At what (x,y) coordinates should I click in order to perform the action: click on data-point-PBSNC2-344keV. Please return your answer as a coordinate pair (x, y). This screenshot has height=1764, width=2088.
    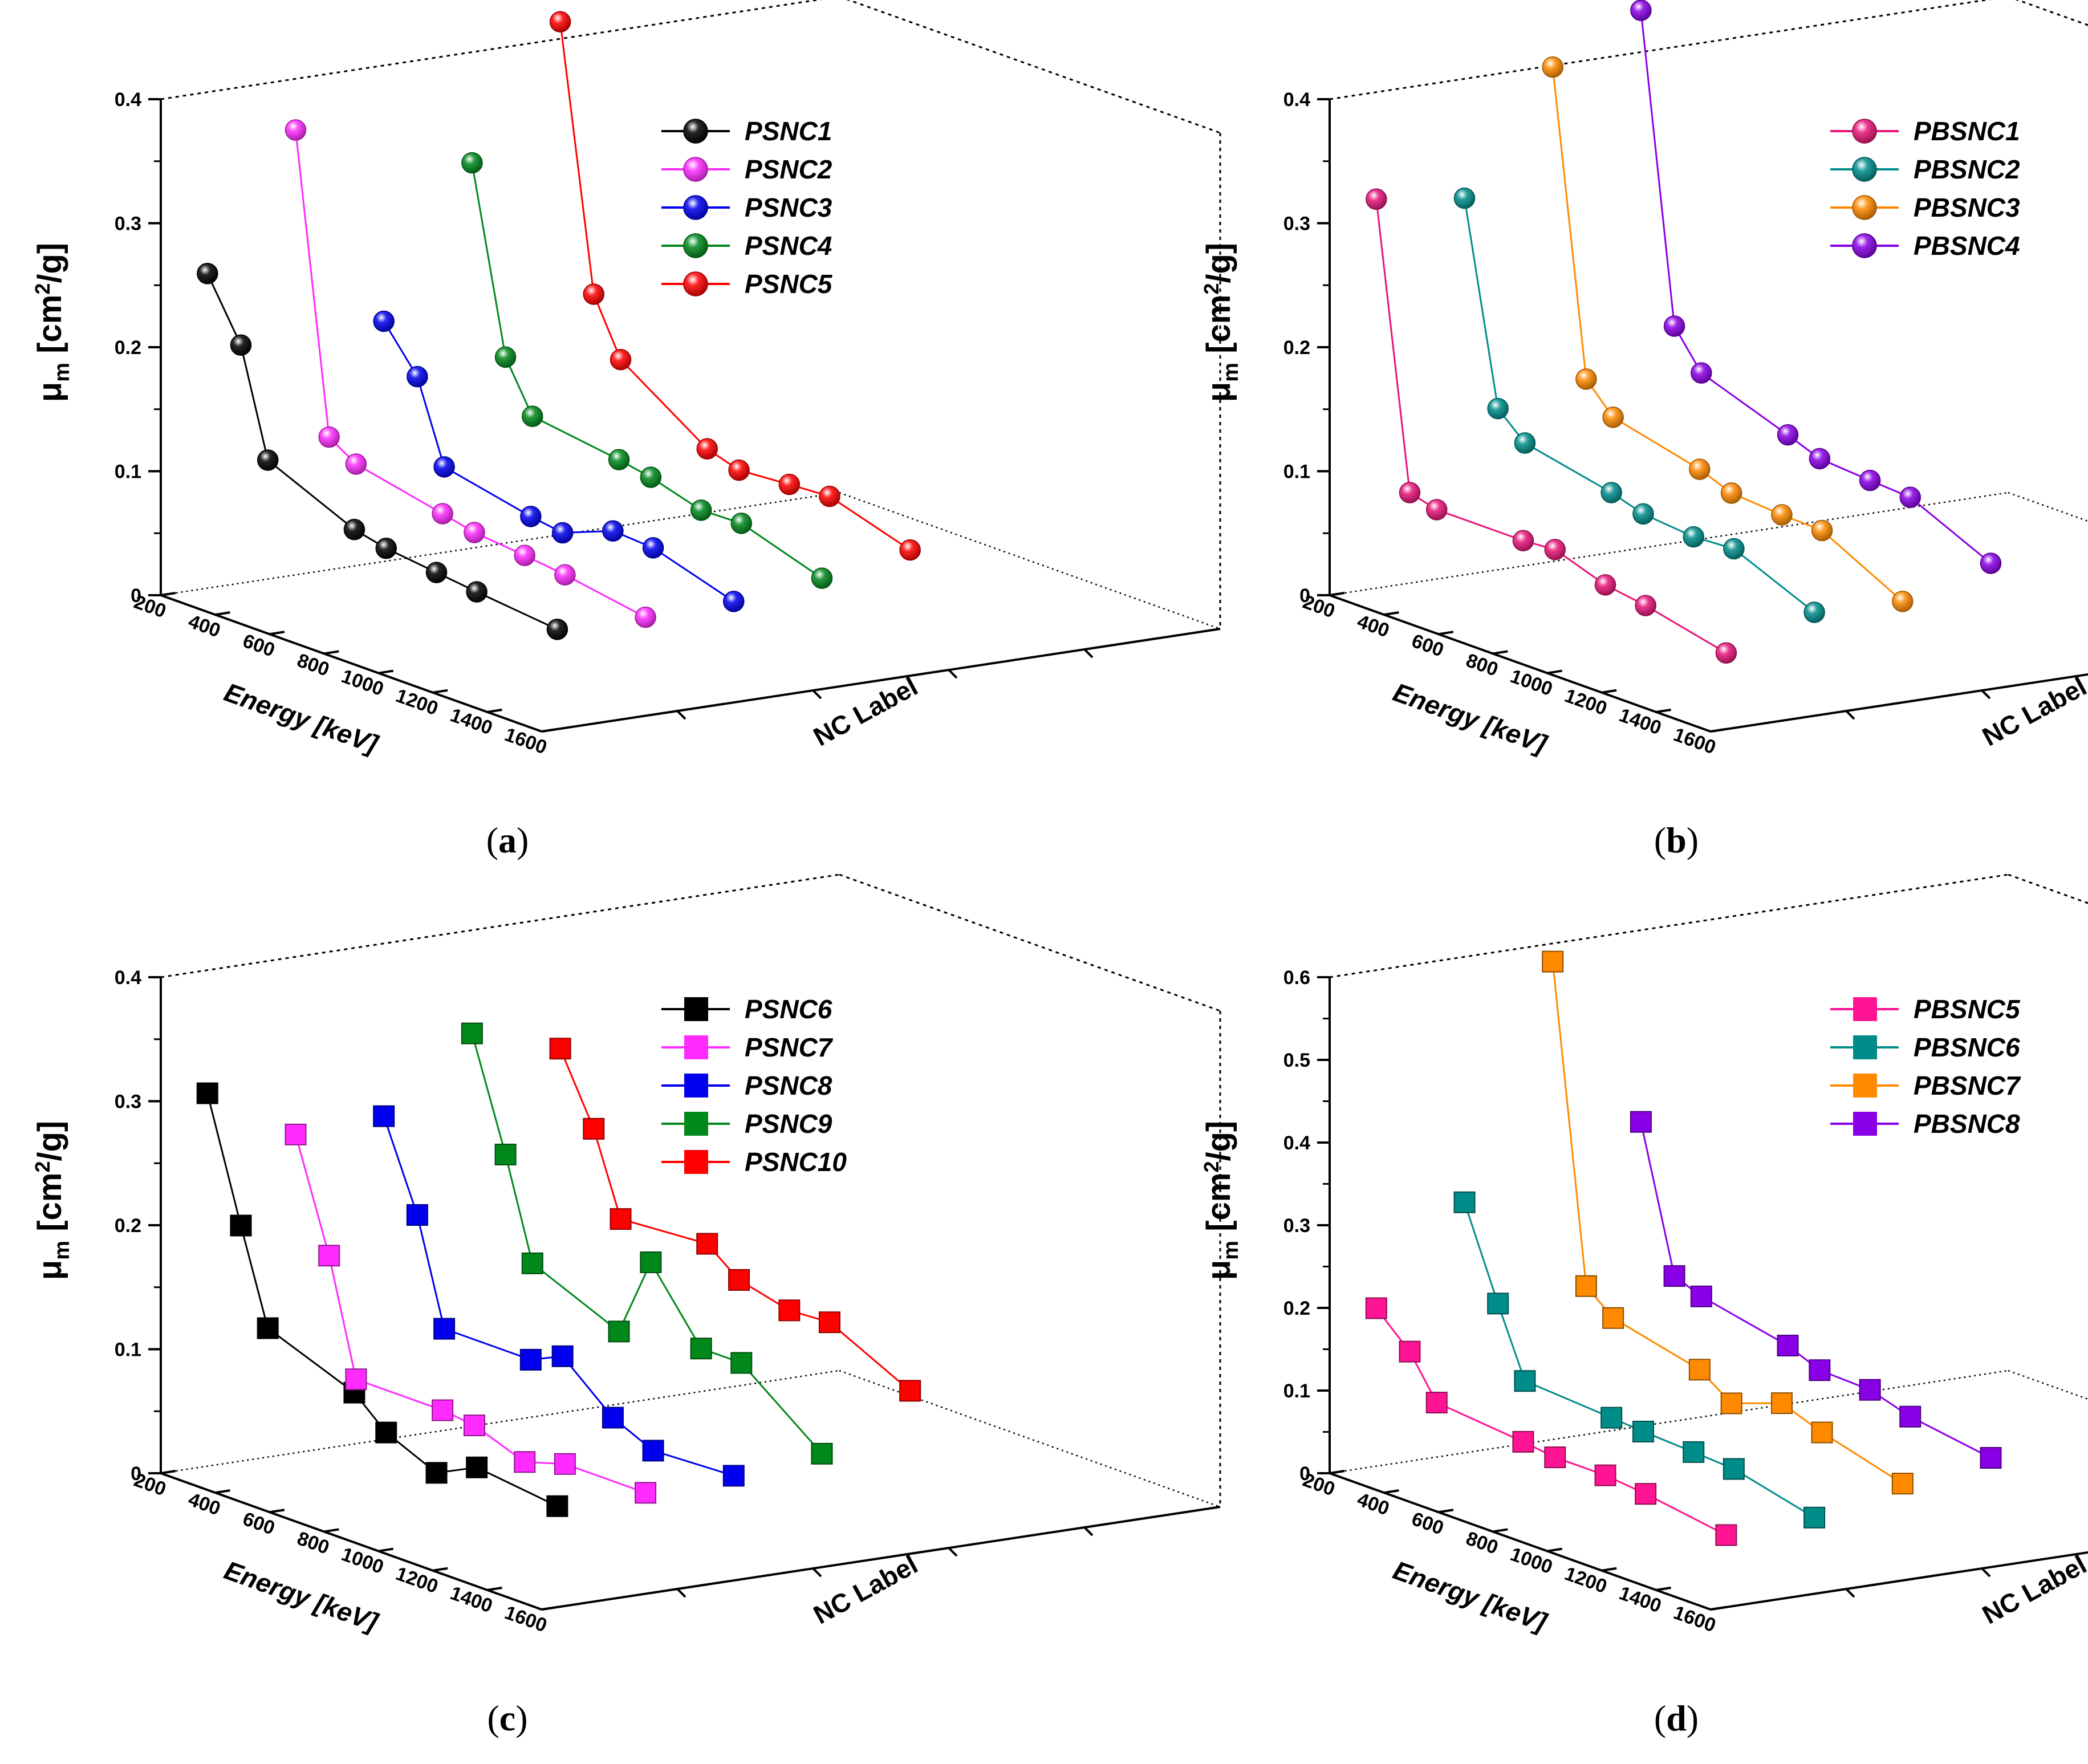
    Looking at the image, I should click on (1525, 443).